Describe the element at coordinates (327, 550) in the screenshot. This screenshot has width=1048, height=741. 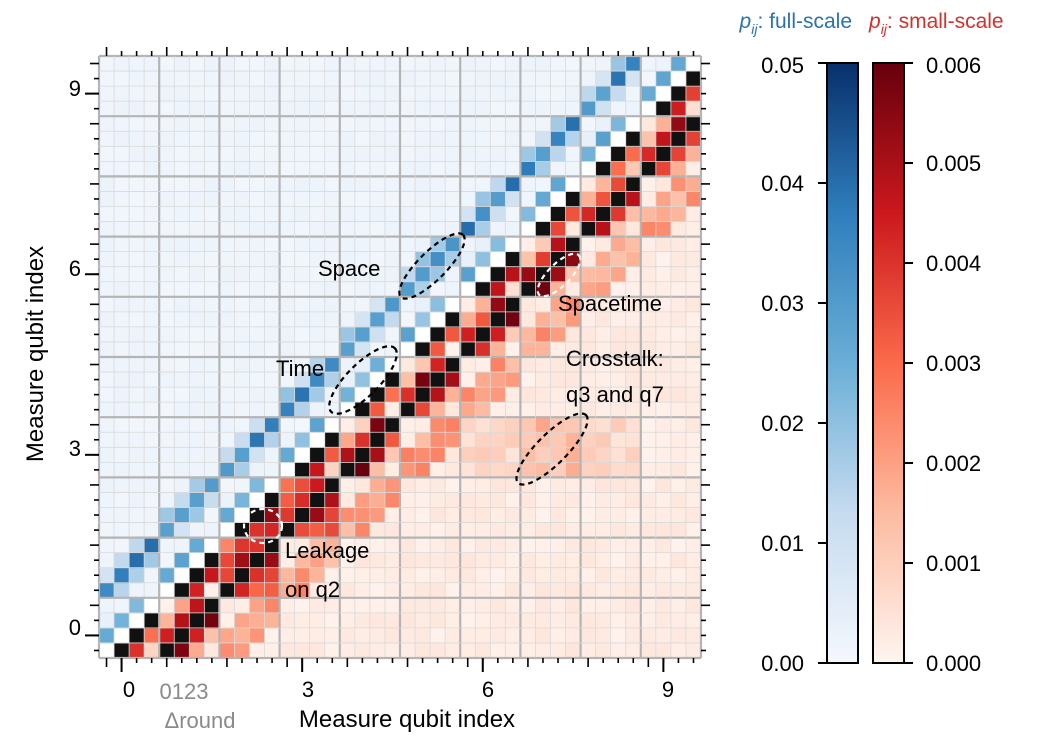
I see `annotation-leakage-line1: Leakage` at that location.